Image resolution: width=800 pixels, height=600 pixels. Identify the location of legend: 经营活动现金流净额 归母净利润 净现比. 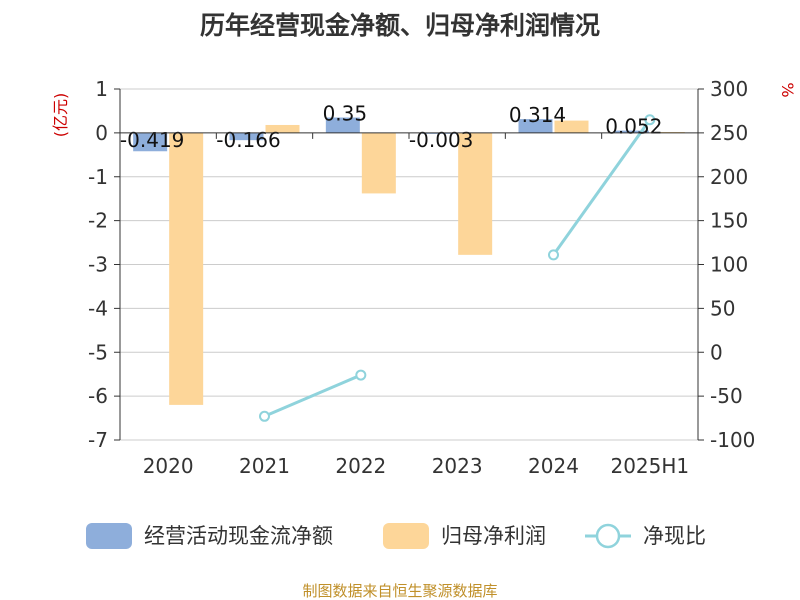
(396, 536).